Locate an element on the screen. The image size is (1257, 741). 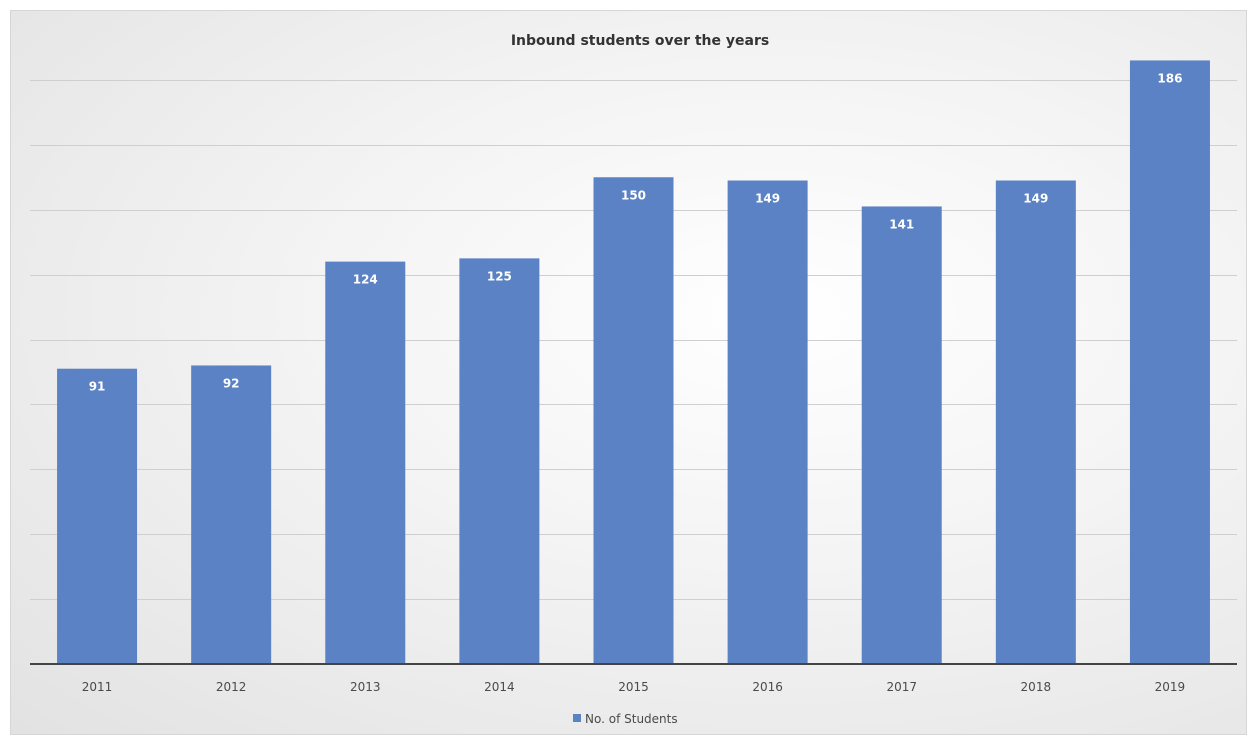
x-tick-label: 2017 is located at coordinates (901, 687).